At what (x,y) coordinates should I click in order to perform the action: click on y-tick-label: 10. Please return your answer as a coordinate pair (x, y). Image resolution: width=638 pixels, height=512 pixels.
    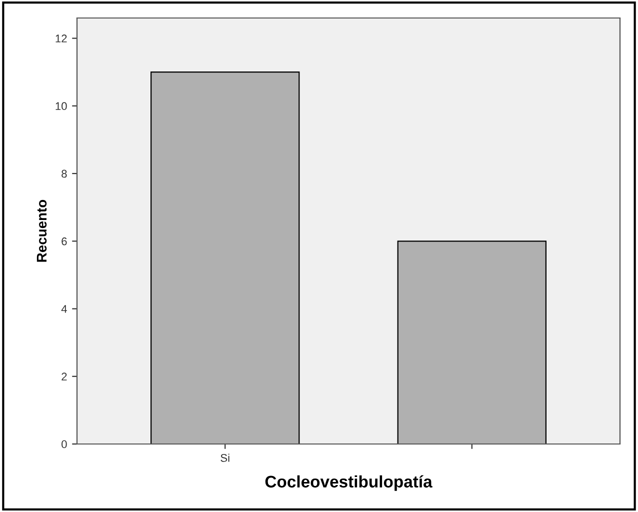
    Looking at the image, I should click on (61, 106).